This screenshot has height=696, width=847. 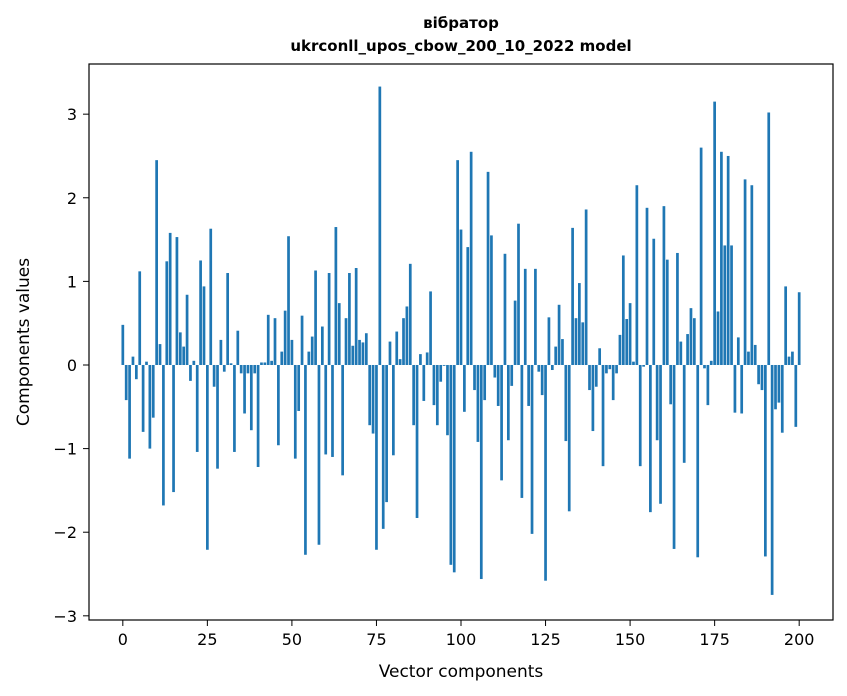 What do you see at coordinates (460, 46) in the screenshot?
I see `chart-subtitle: ukrconll_upos_cbow_200_10_2022 model` at bounding box center [460, 46].